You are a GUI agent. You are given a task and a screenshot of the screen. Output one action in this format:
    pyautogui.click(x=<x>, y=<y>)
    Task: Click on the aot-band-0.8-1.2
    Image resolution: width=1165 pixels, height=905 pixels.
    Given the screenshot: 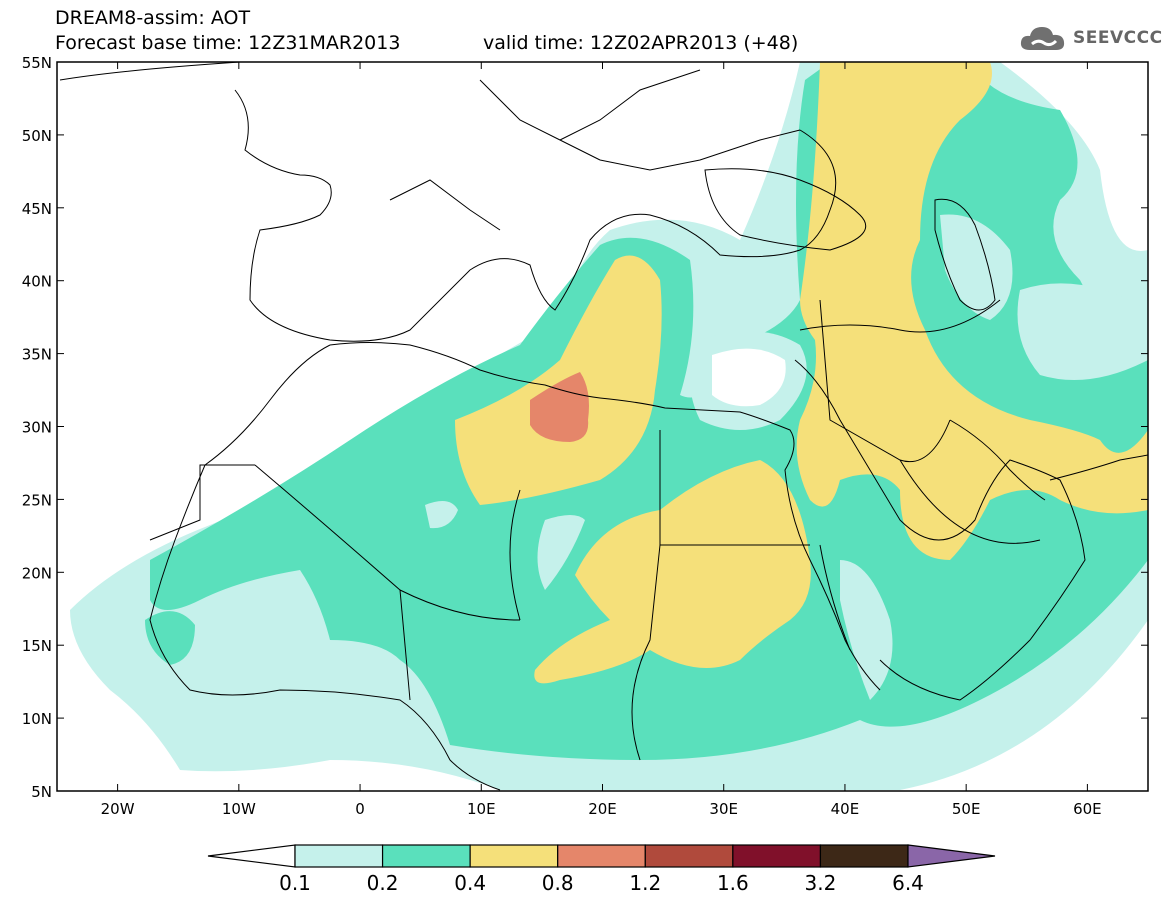 What is the action you would take?
    pyautogui.click(x=559, y=407)
    